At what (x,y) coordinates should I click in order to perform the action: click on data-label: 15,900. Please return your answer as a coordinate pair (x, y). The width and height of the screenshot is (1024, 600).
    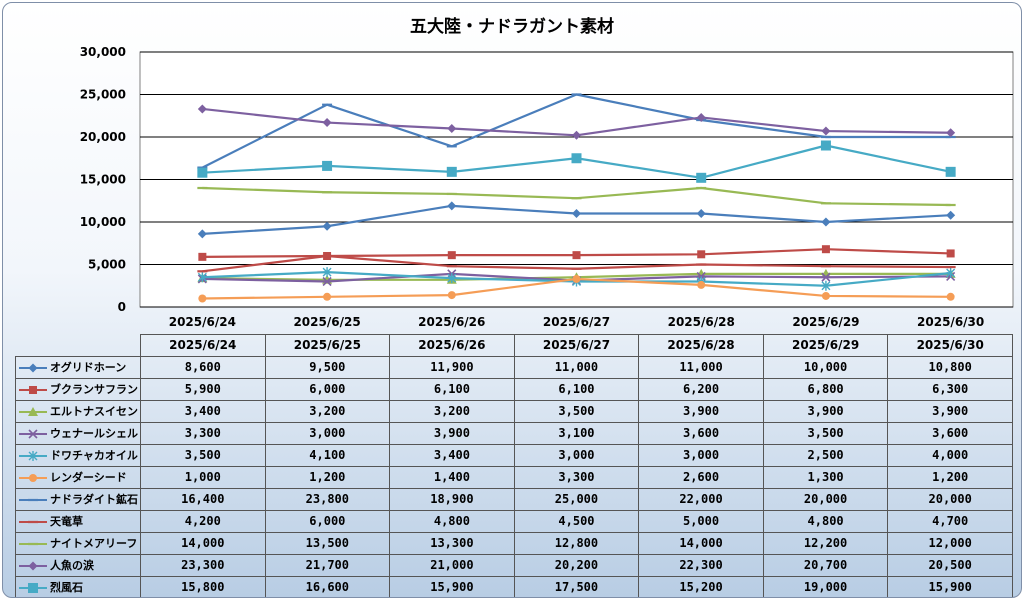
    Looking at the image, I should click on (452, 586).